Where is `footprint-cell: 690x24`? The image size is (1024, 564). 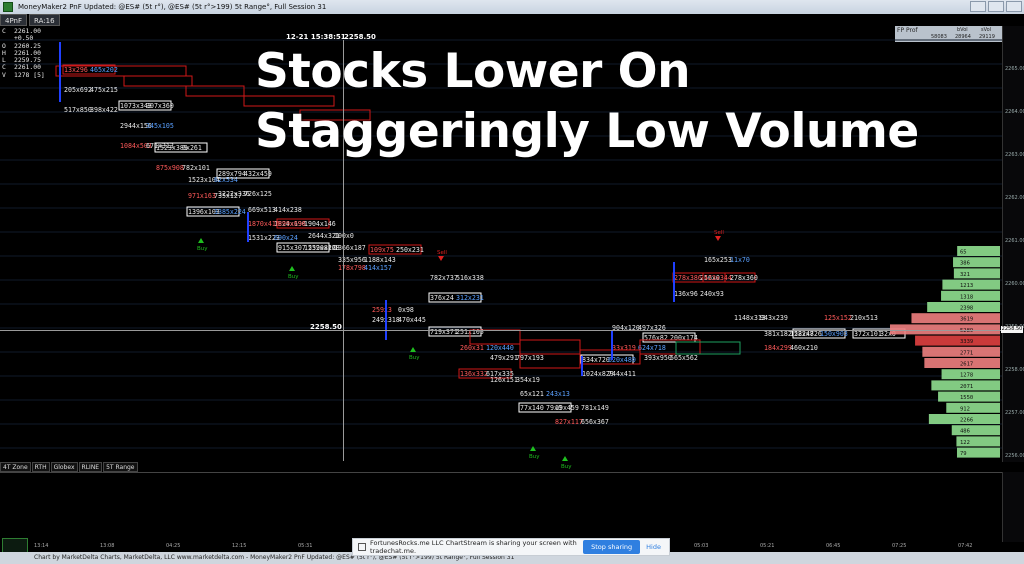 footprint-cell: 690x24 is located at coordinates (286, 238).